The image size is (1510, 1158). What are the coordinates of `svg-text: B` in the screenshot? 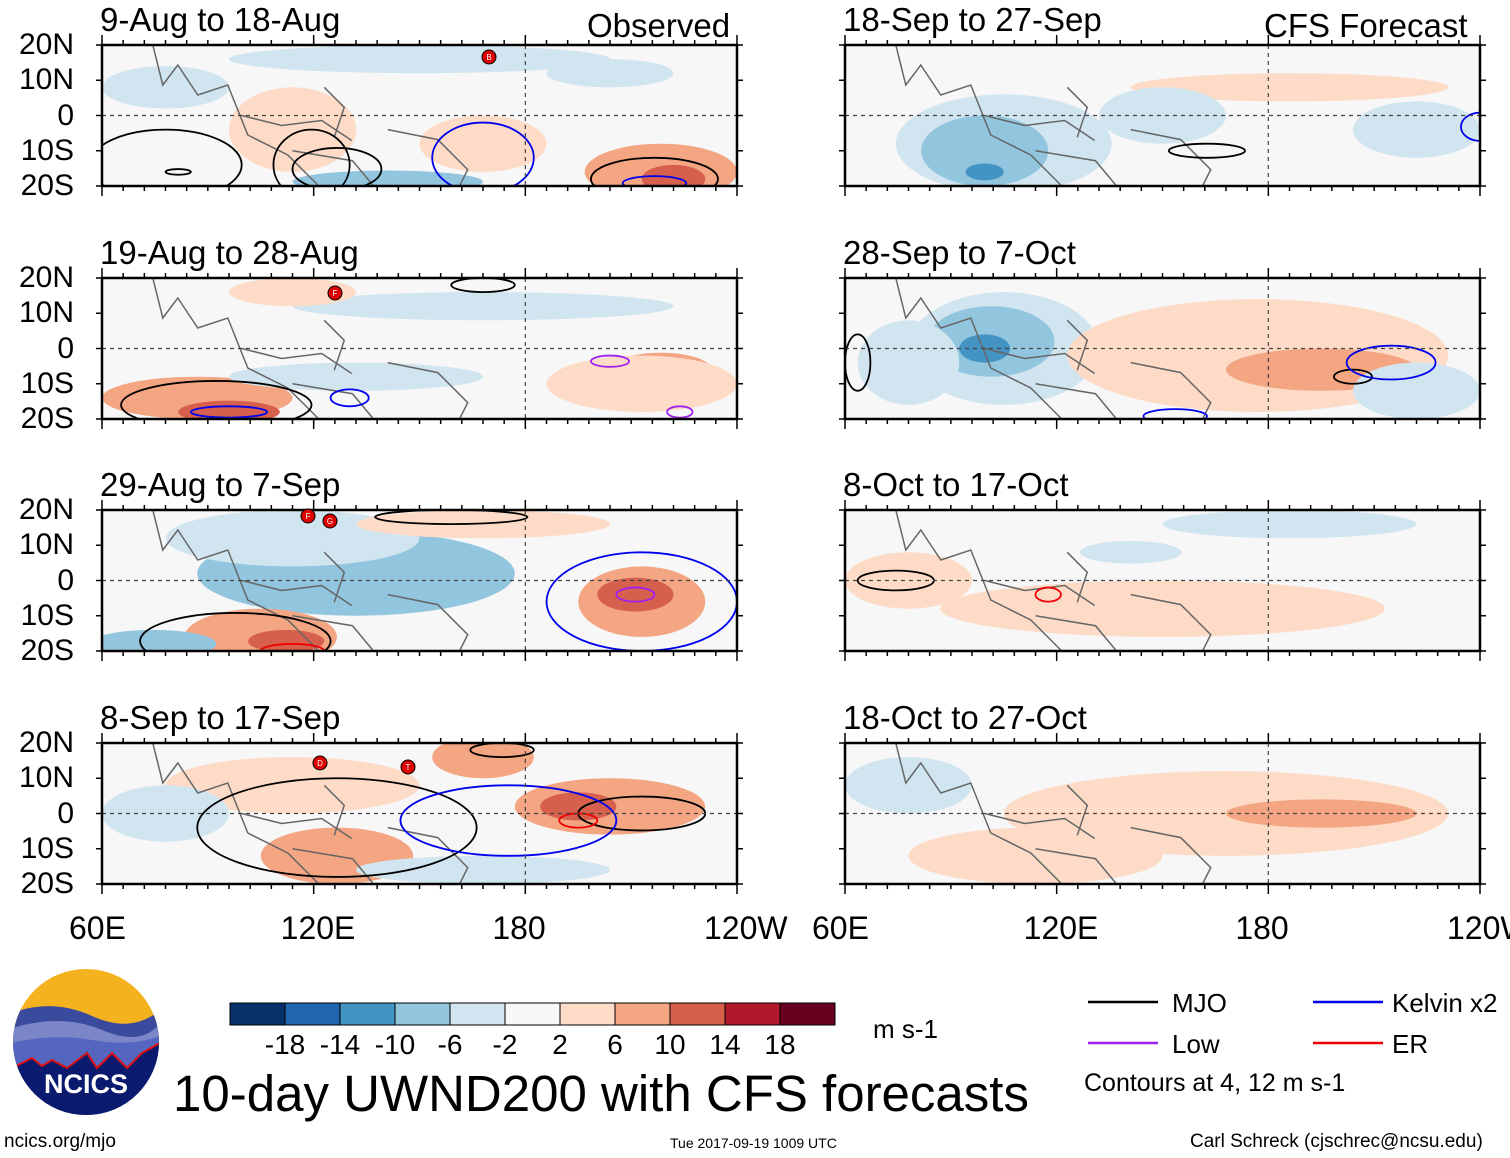 It's located at (488, 57).